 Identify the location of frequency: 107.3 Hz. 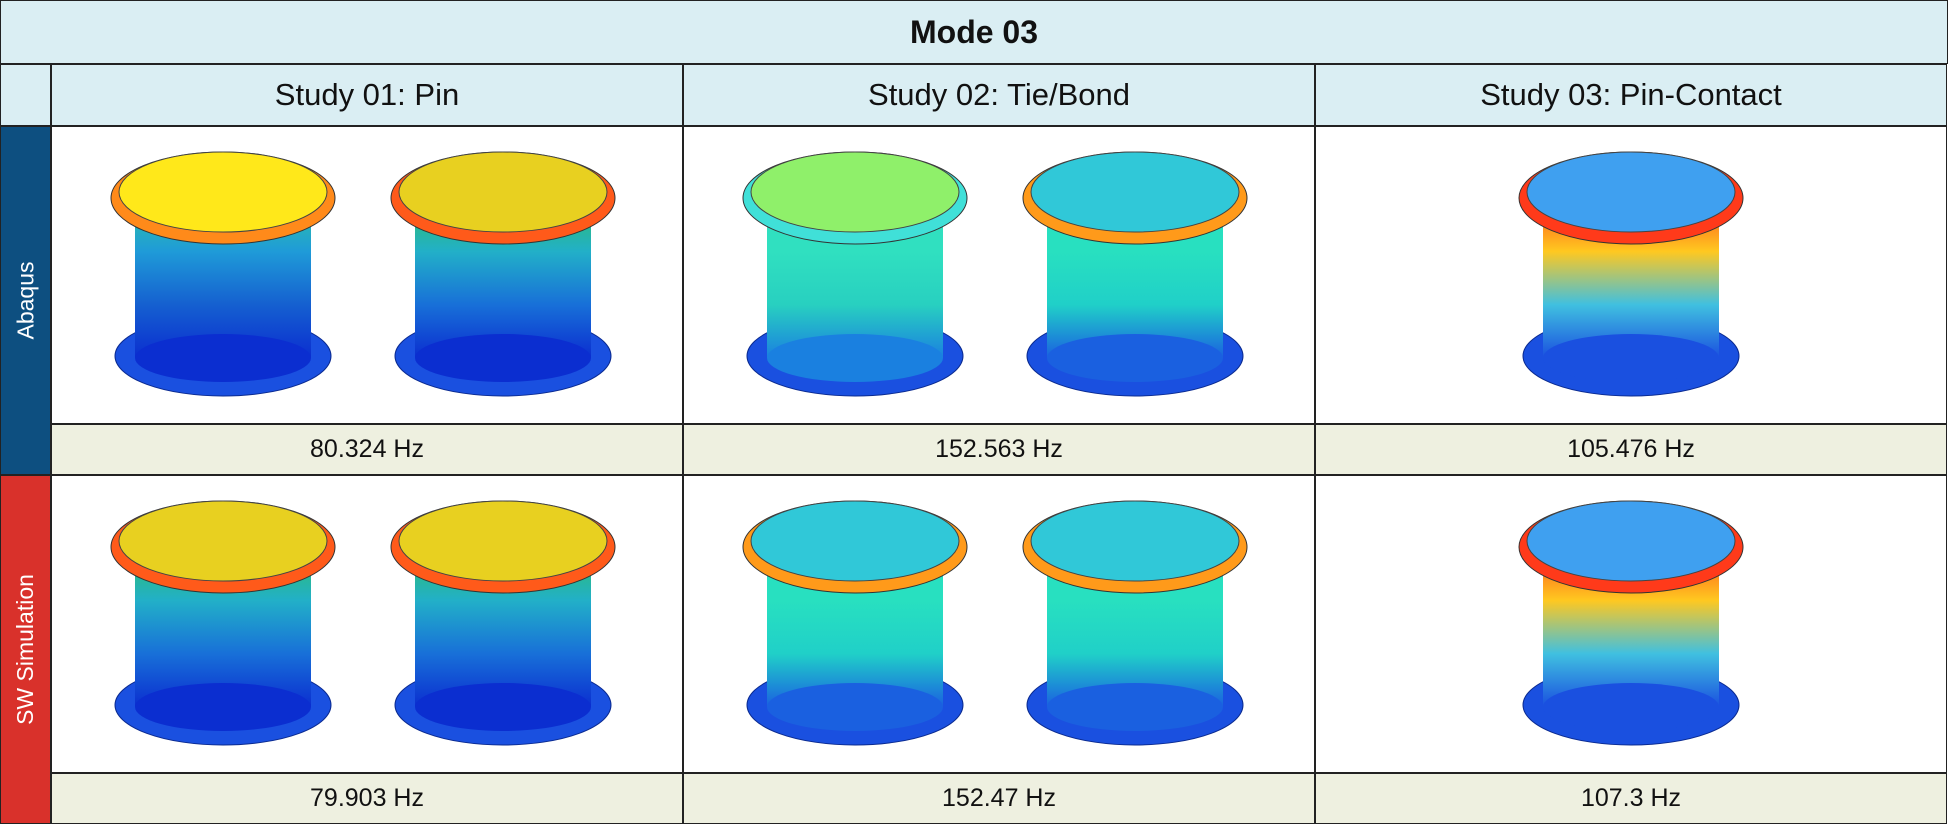
(1631, 798).